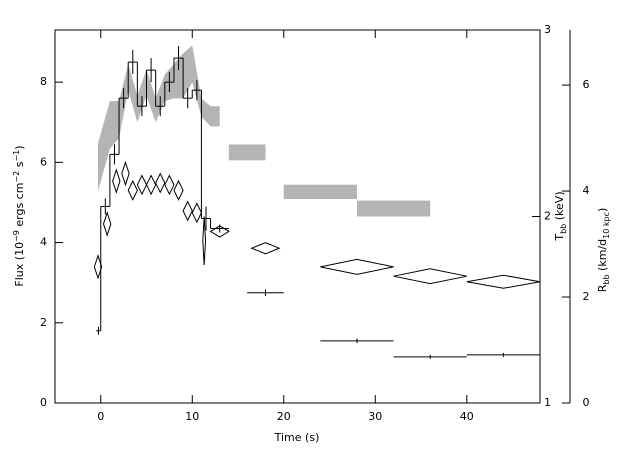  What do you see at coordinates (586, 84) in the screenshot?
I see `y3-tick-label: 6` at bounding box center [586, 84].